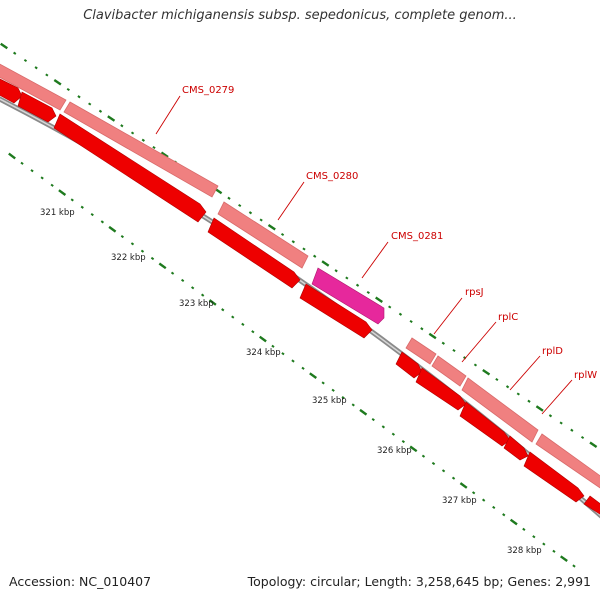 This screenshot has height=600, width=600. What do you see at coordinates (554, 477) in the screenshot?
I see `cds-feature-rplB` at bounding box center [554, 477].